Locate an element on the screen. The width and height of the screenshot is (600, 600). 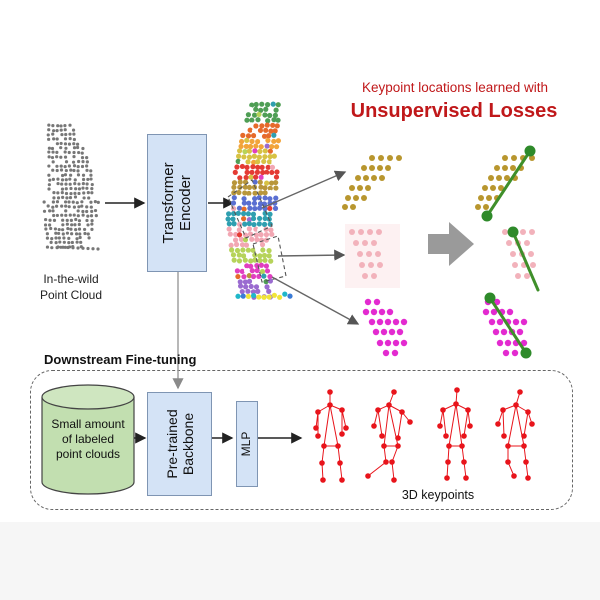
encoder-label-line-2: Encoder is located at coordinates (185, 203).